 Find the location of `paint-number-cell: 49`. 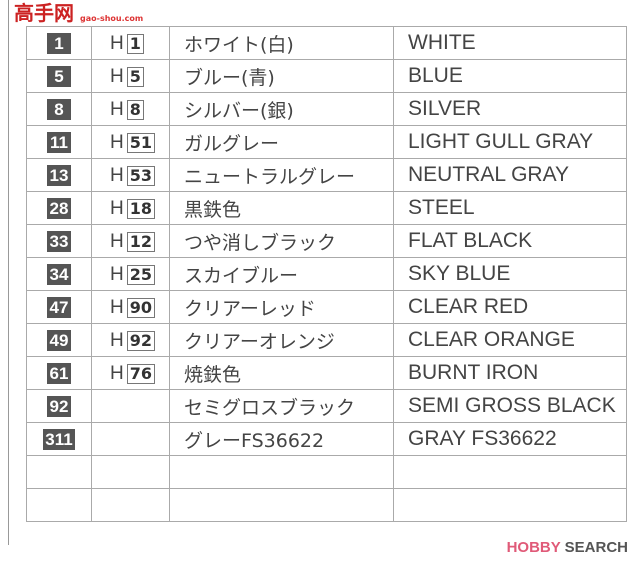

paint-number-cell: 49 is located at coordinates (59, 340).